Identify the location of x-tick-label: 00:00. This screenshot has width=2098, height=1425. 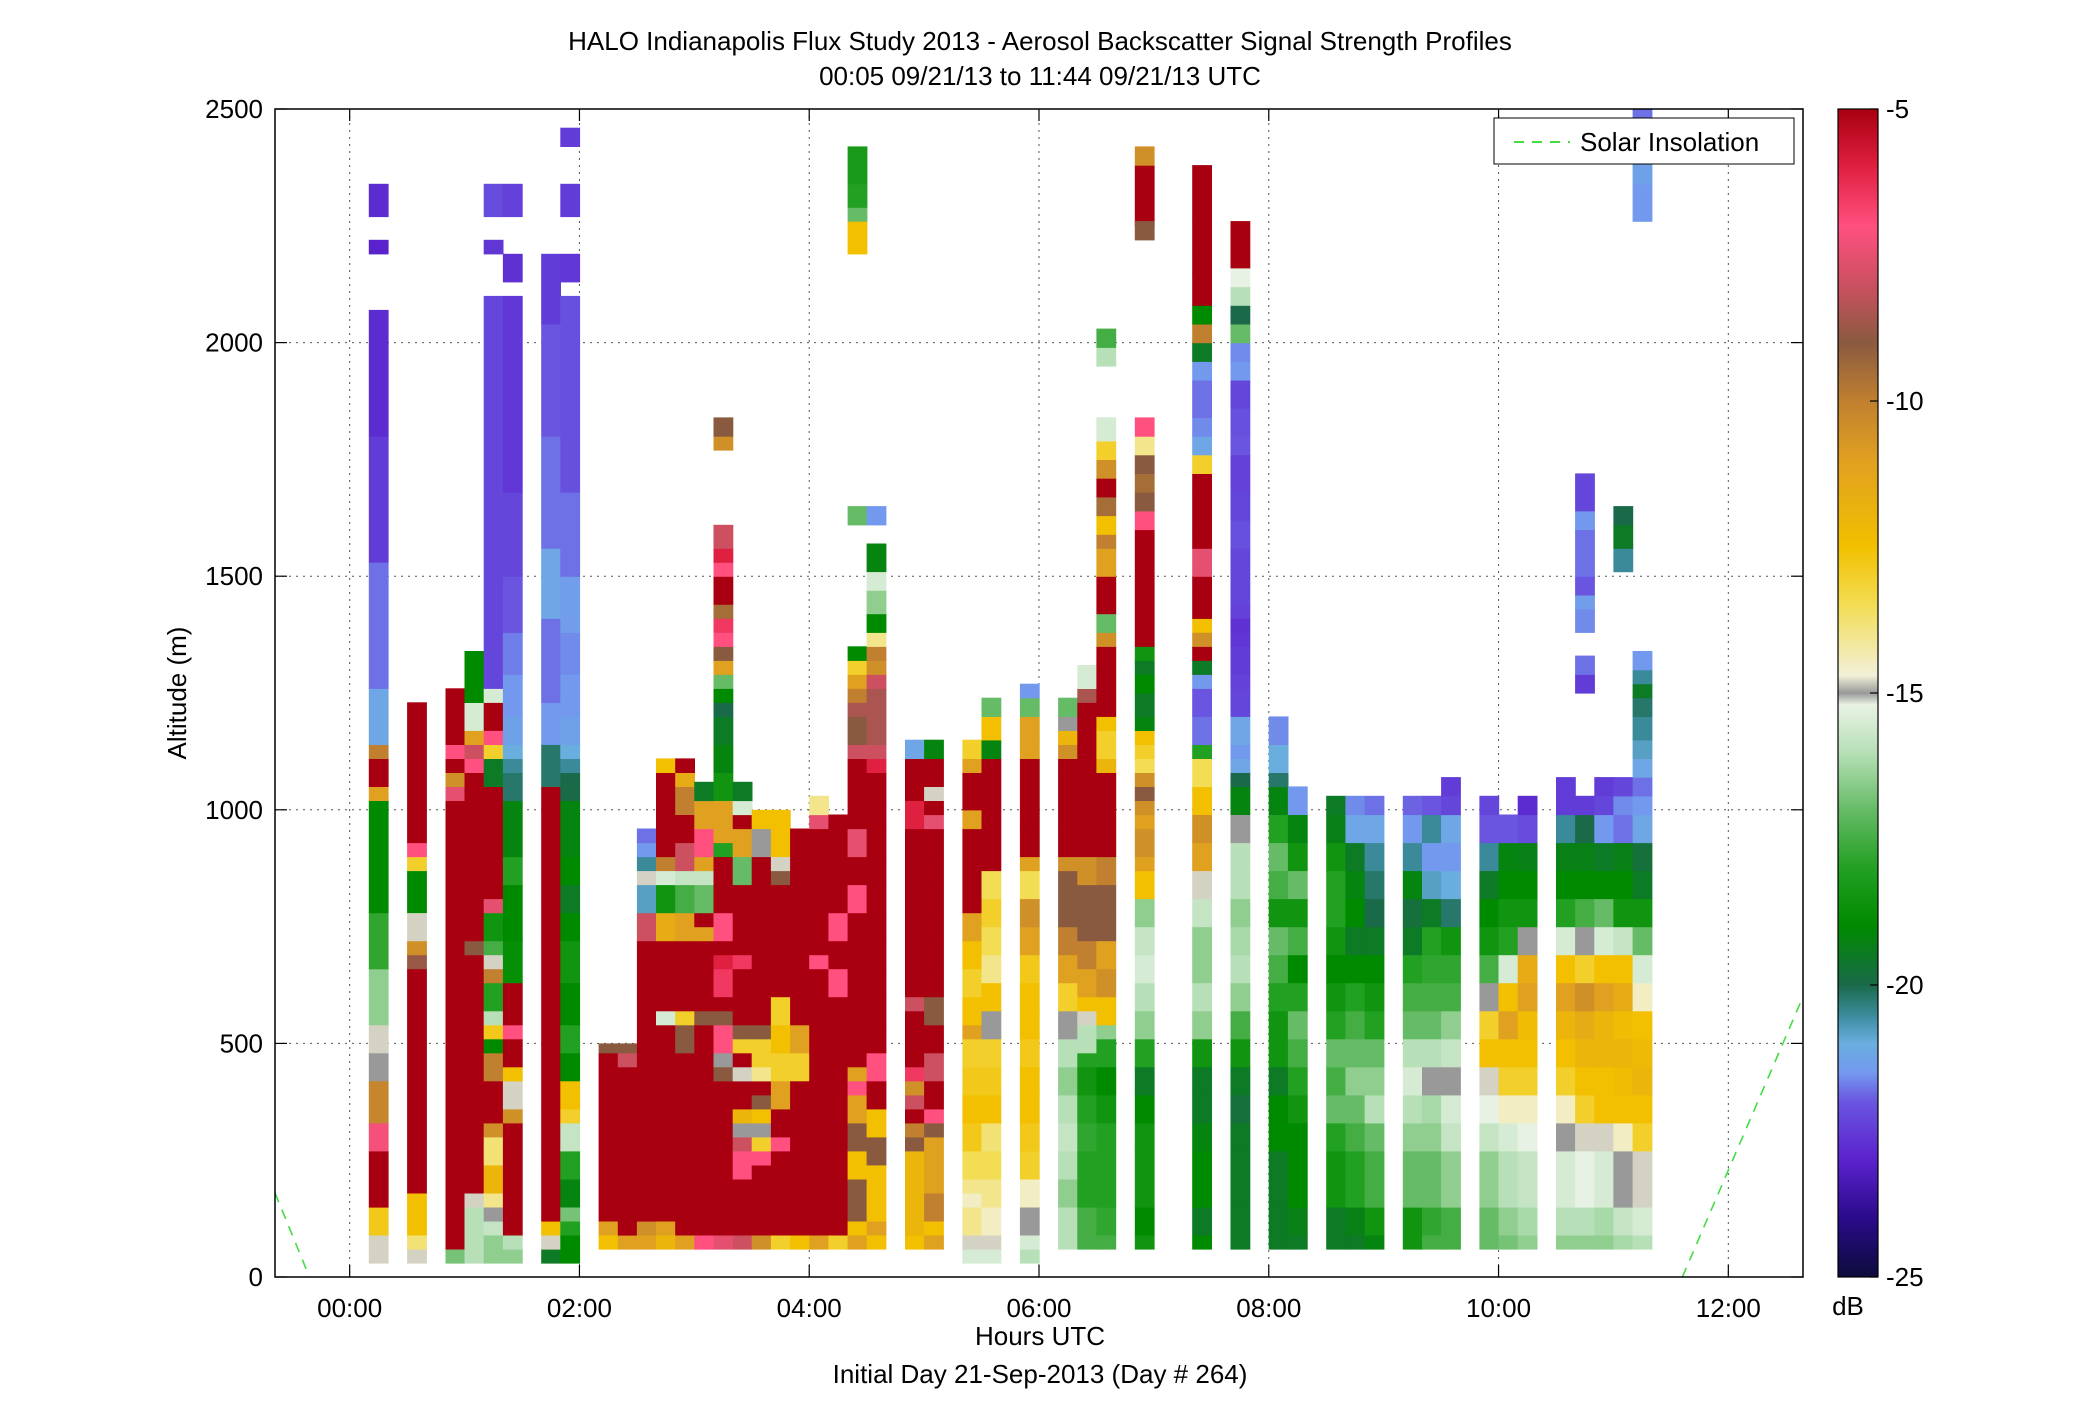
(349, 1308).